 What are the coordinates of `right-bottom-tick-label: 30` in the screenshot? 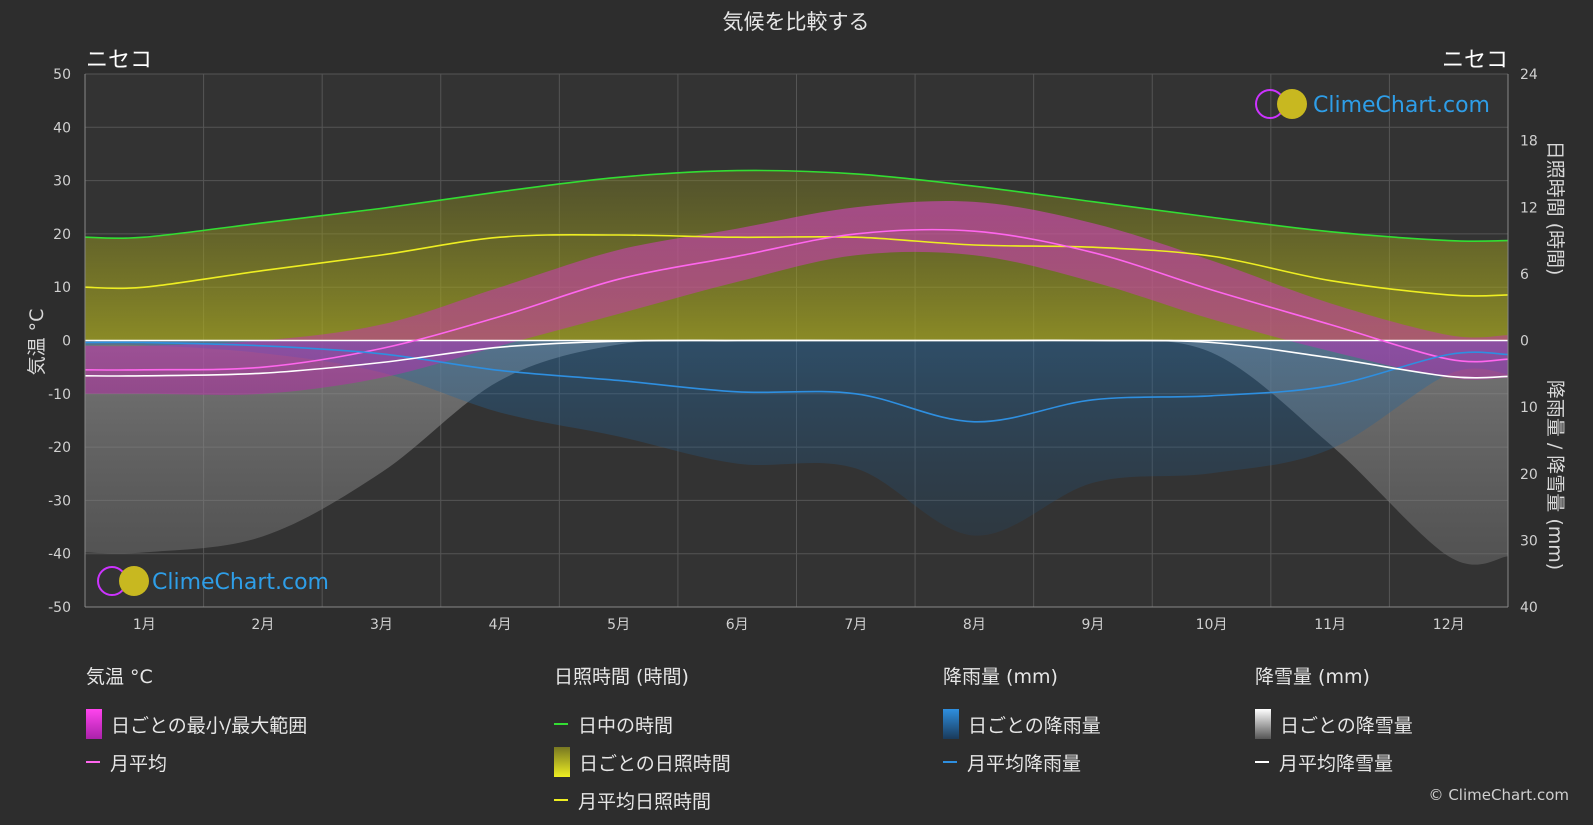 It's located at (1529, 541).